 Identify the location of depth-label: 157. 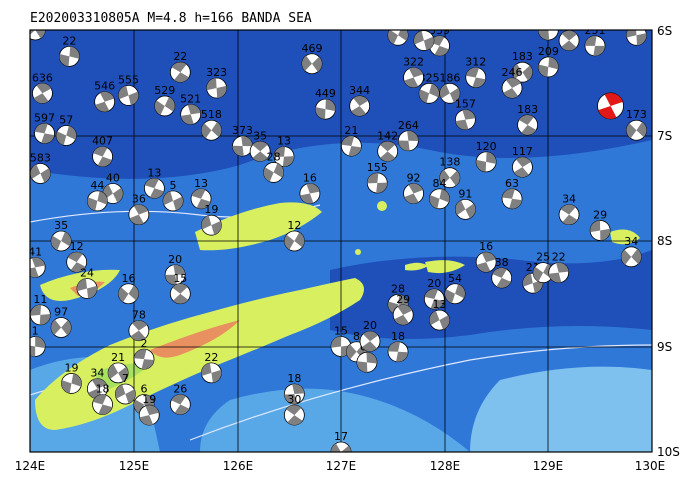
(465, 104).